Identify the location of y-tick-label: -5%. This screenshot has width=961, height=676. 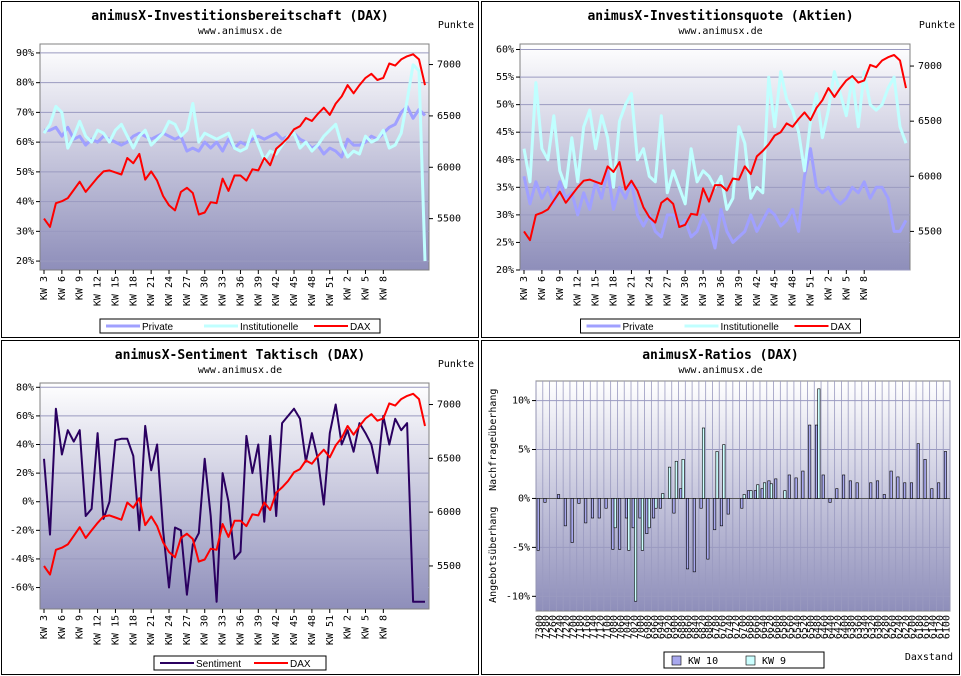
(521, 547).